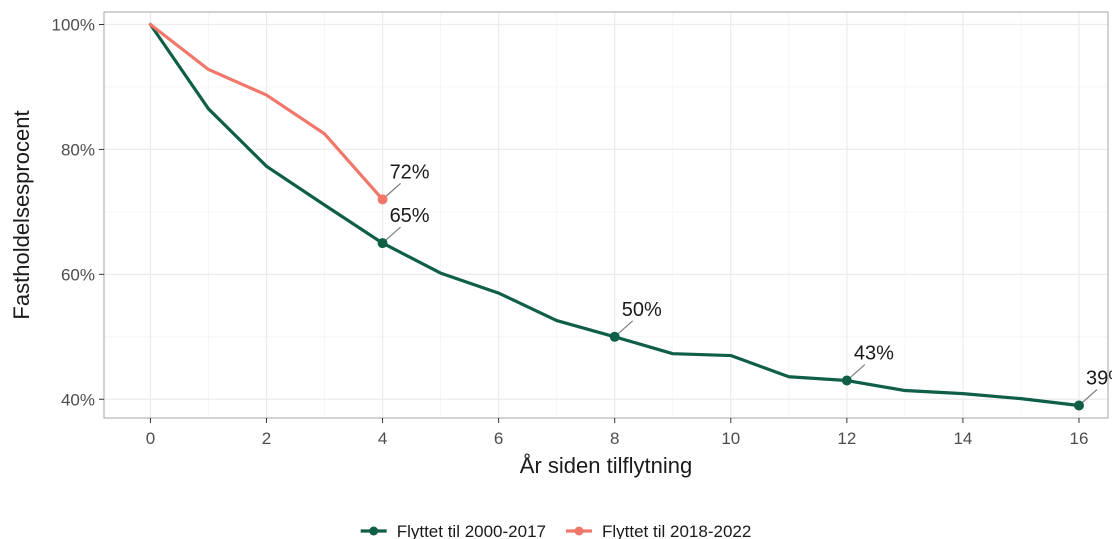 This screenshot has width=1112, height=539. What do you see at coordinates (498, 438) in the screenshot?
I see `x-tick-label: 6` at bounding box center [498, 438].